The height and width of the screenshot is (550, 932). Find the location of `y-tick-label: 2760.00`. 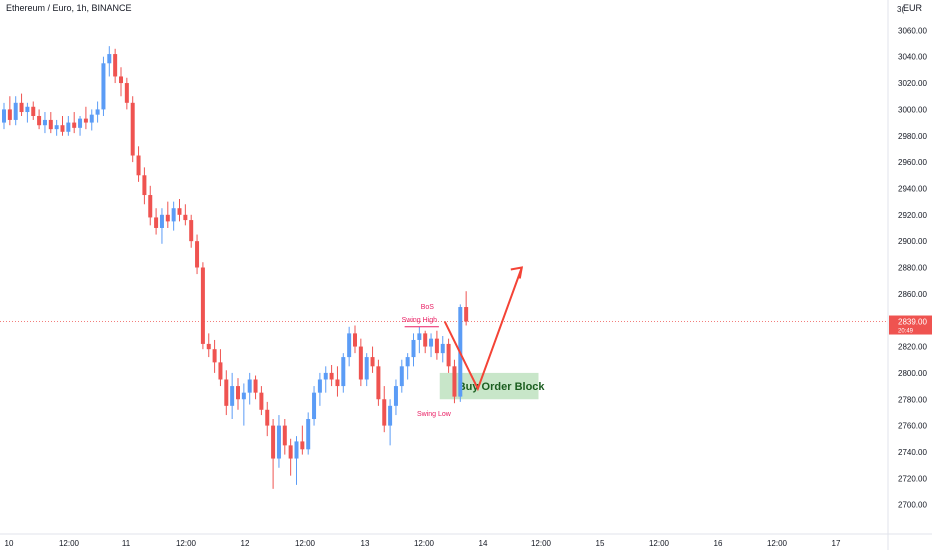

y-tick-label: 2760.00 is located at coordinates (912, 426).